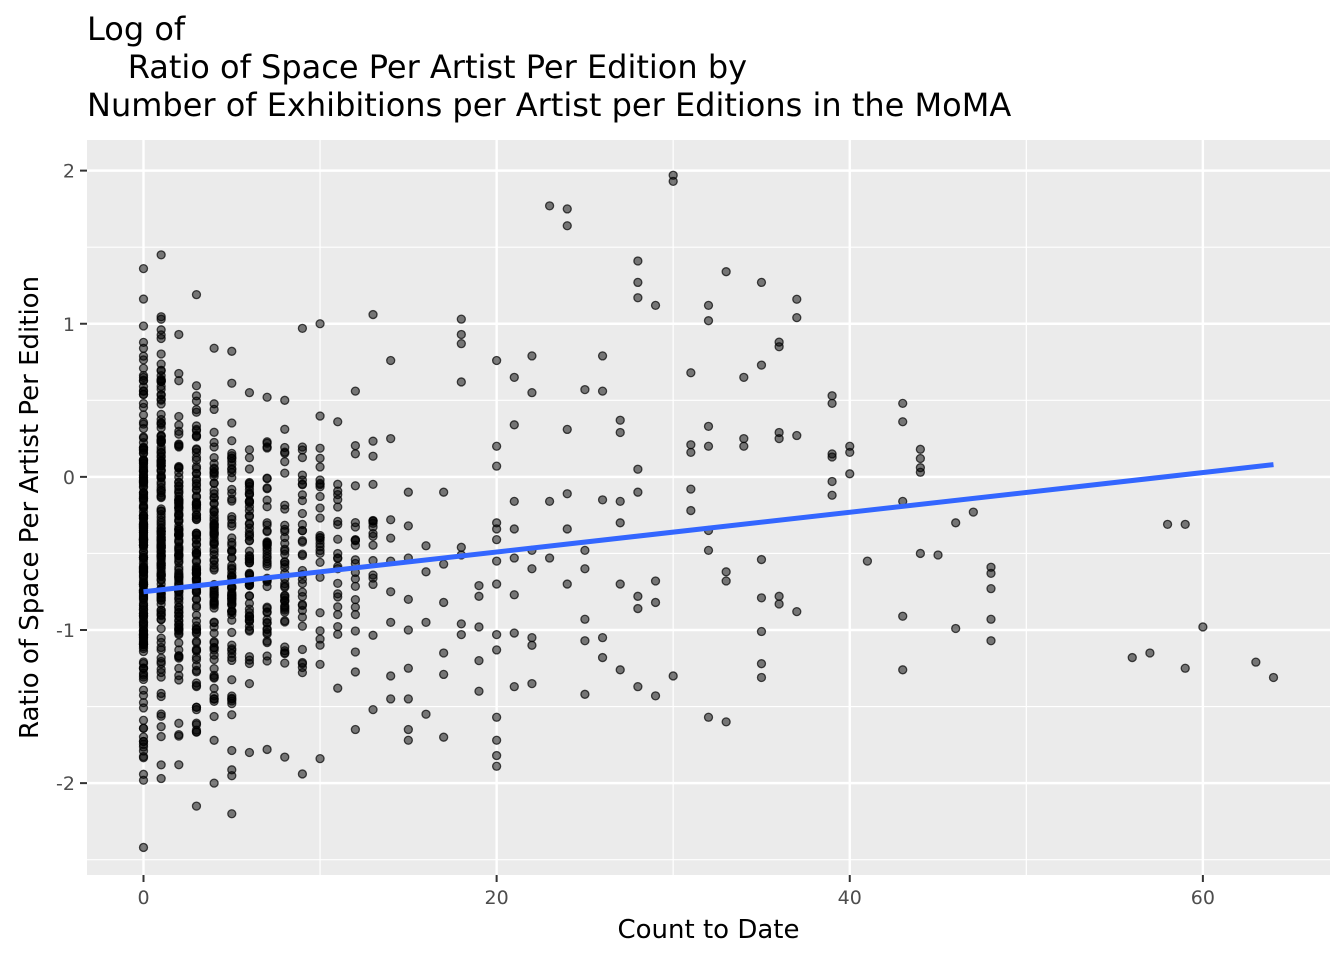  What do you see at coordinates (65, 784) in the screenshot?
I see `y-tick-label: -2` at bounding box center [65, 784].